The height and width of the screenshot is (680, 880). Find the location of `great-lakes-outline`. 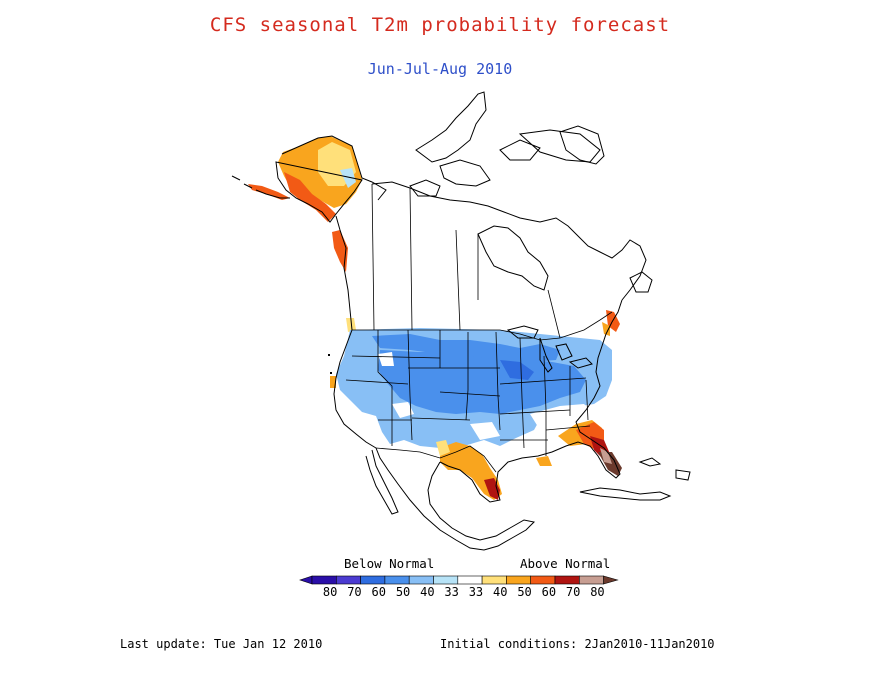

great-lakes-outline is located at coordinates (549, 349).